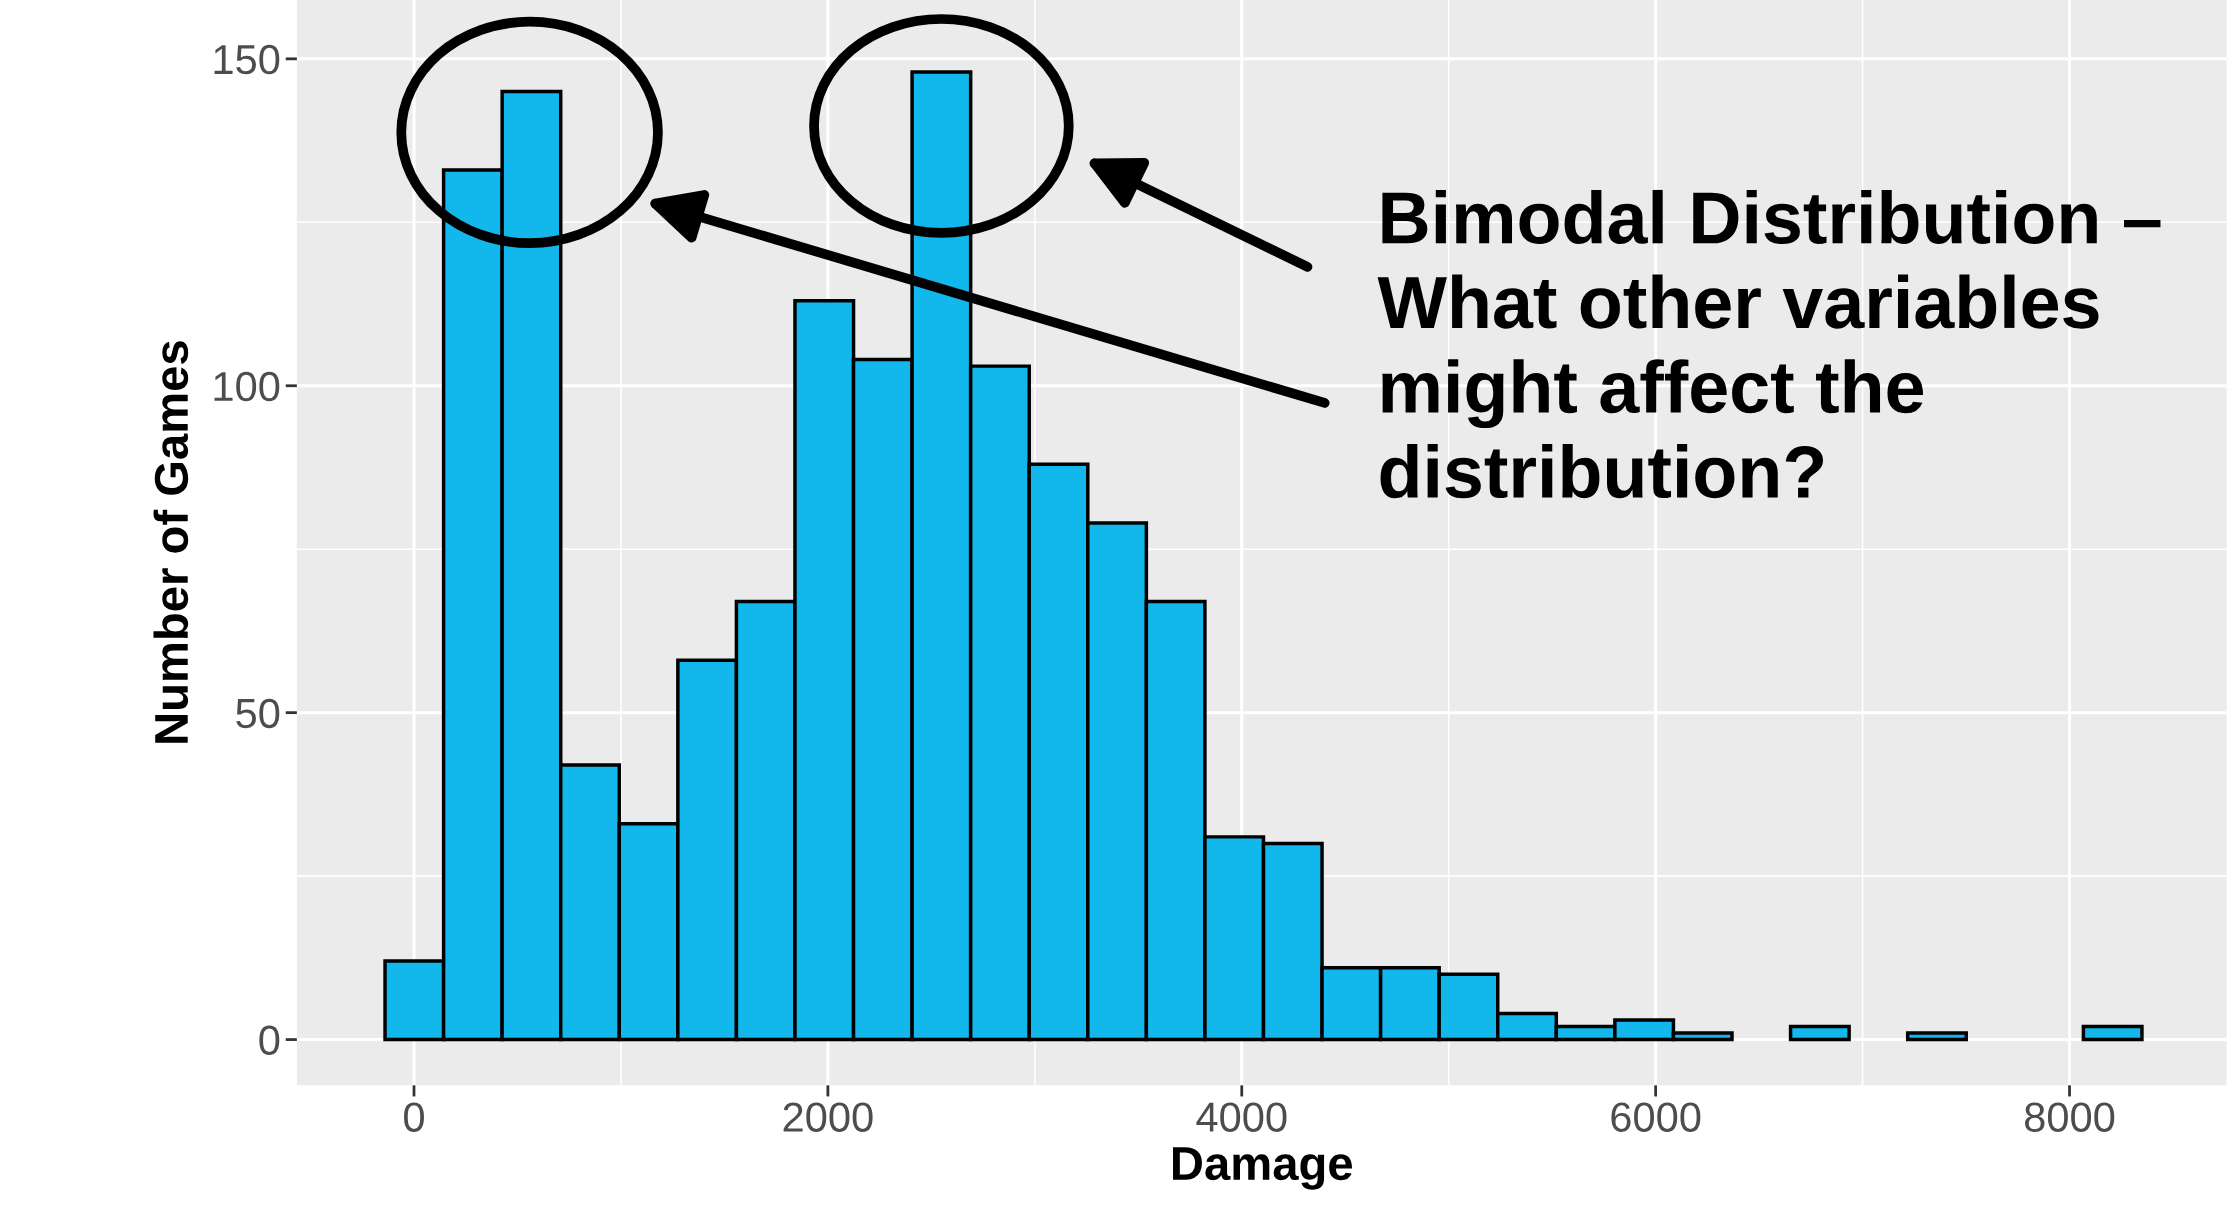  I want to click on y-axis-title: Number of Games, so click(171, 542).